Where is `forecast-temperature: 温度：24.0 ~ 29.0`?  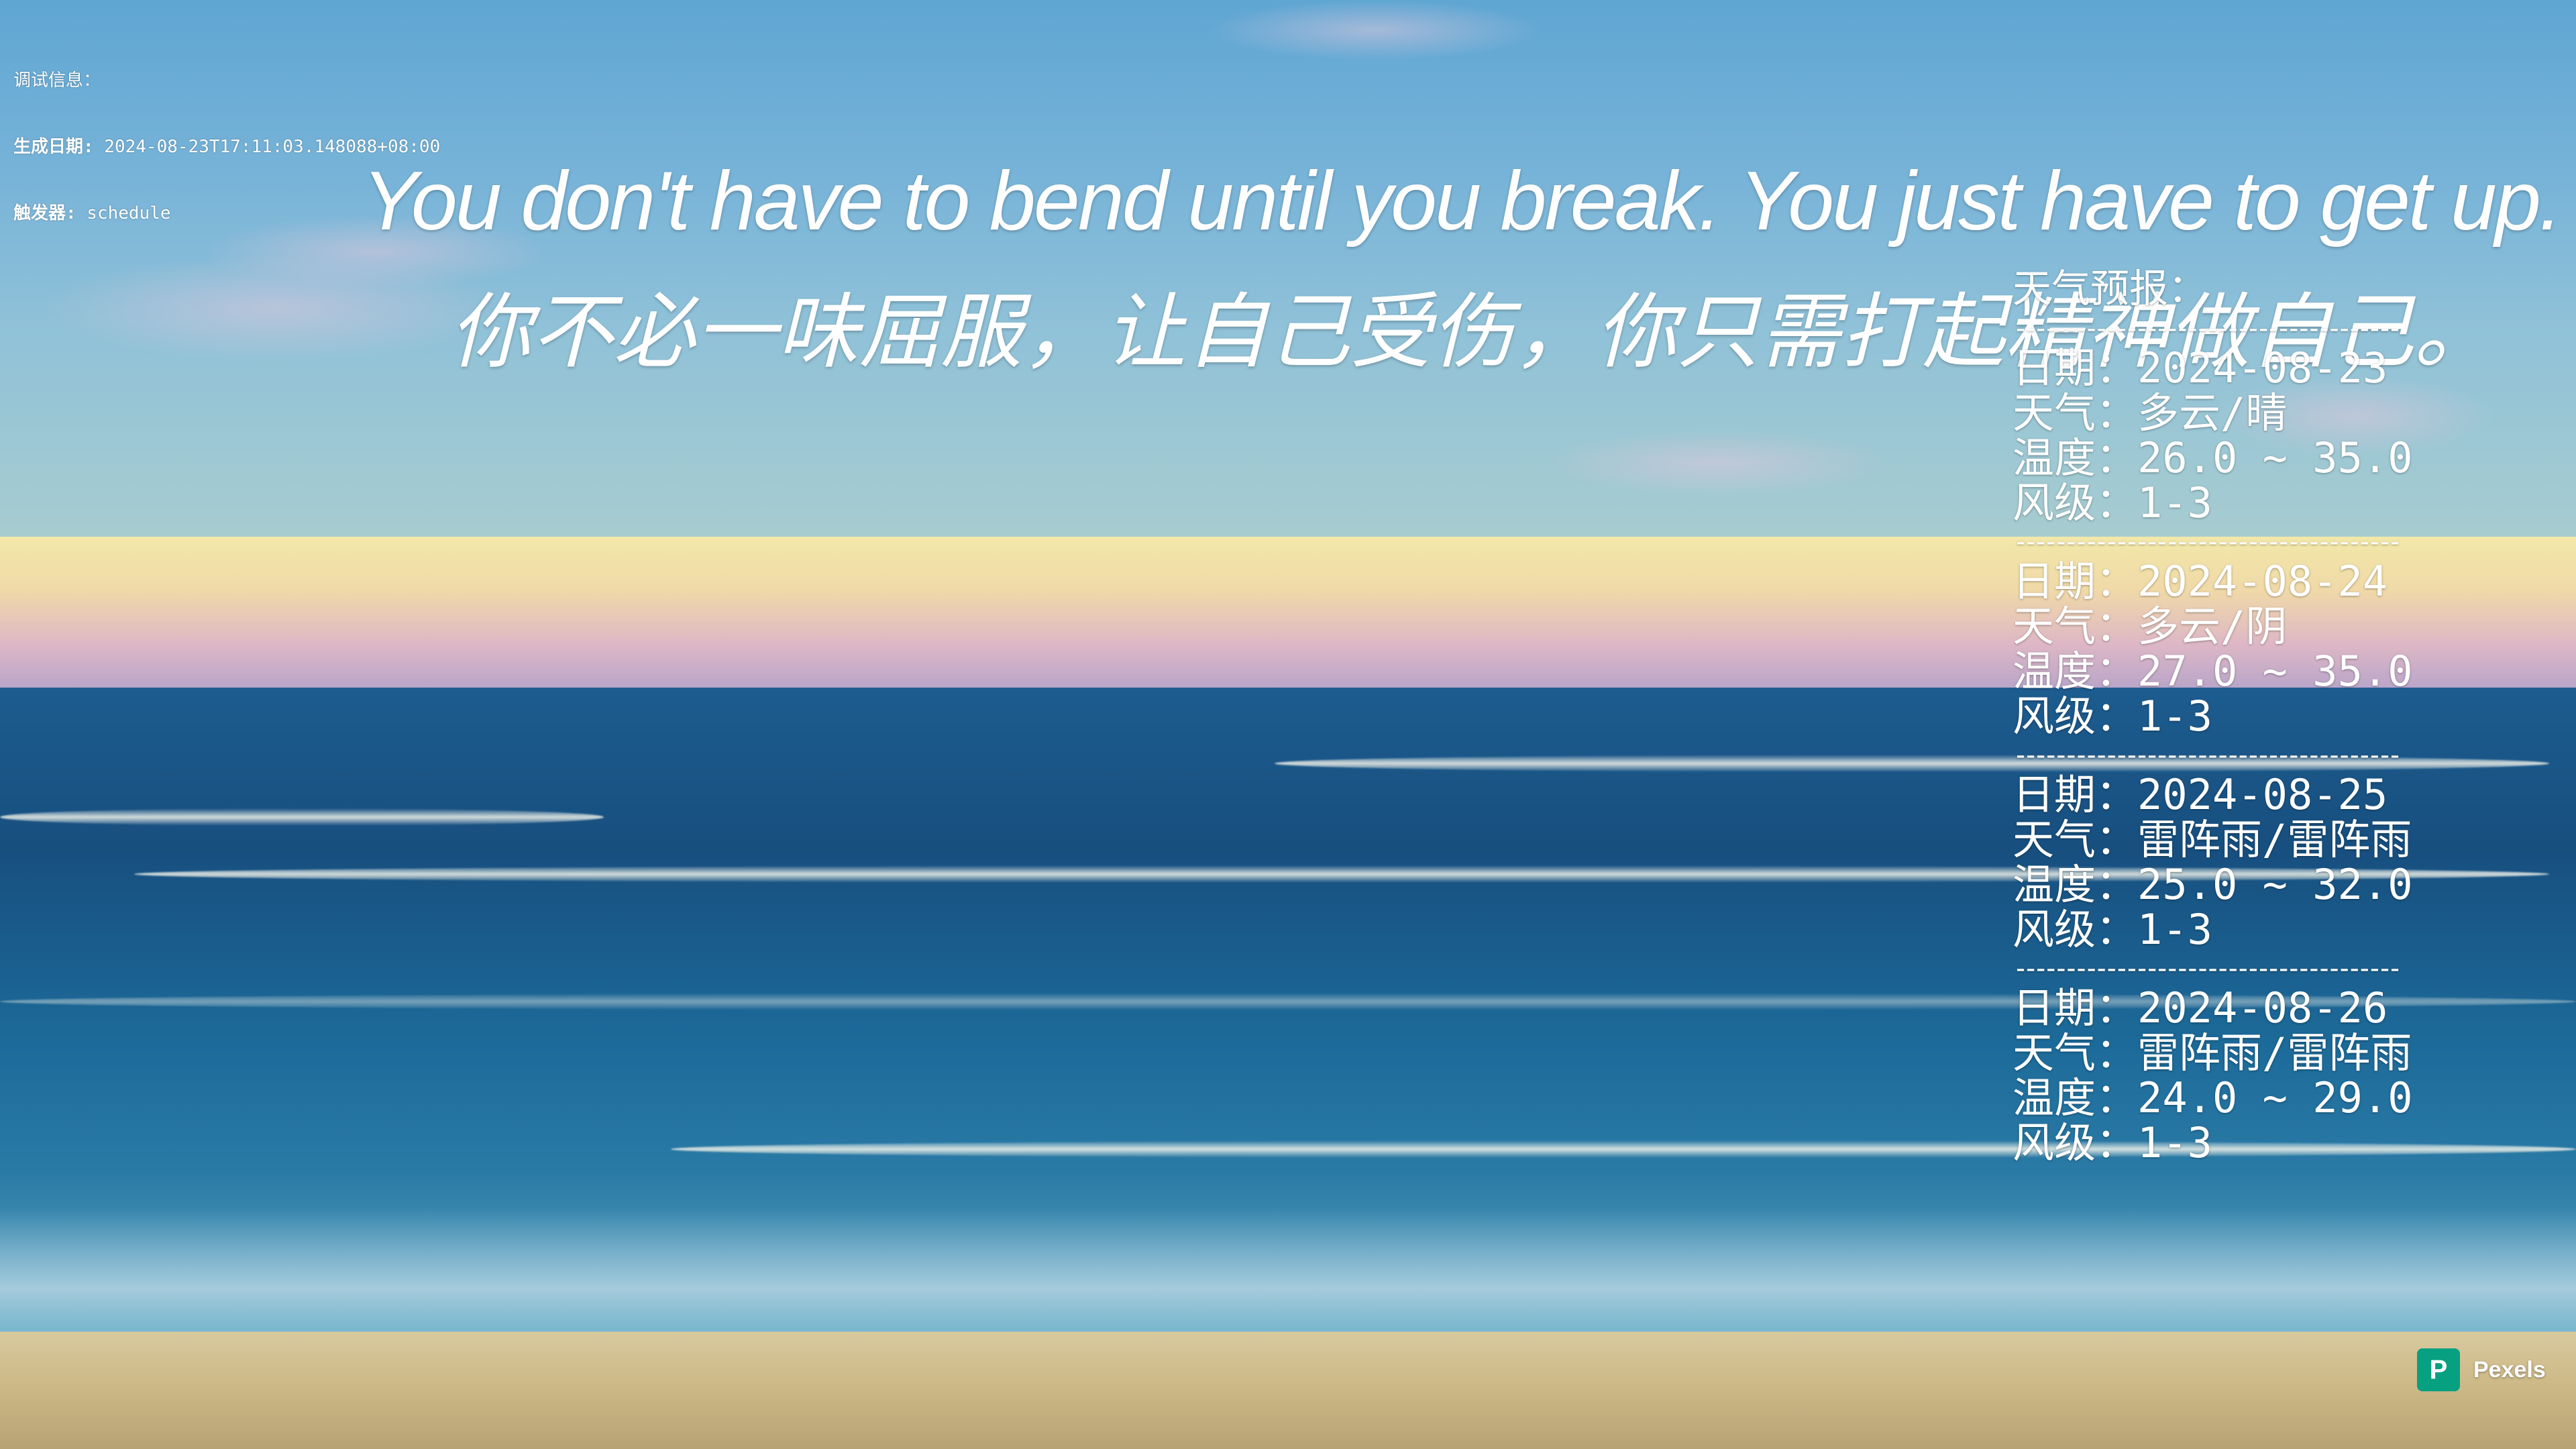
forecast-temperature: 温度：24.0 ~ 29.0 is located at coordinates (2212, 1097).